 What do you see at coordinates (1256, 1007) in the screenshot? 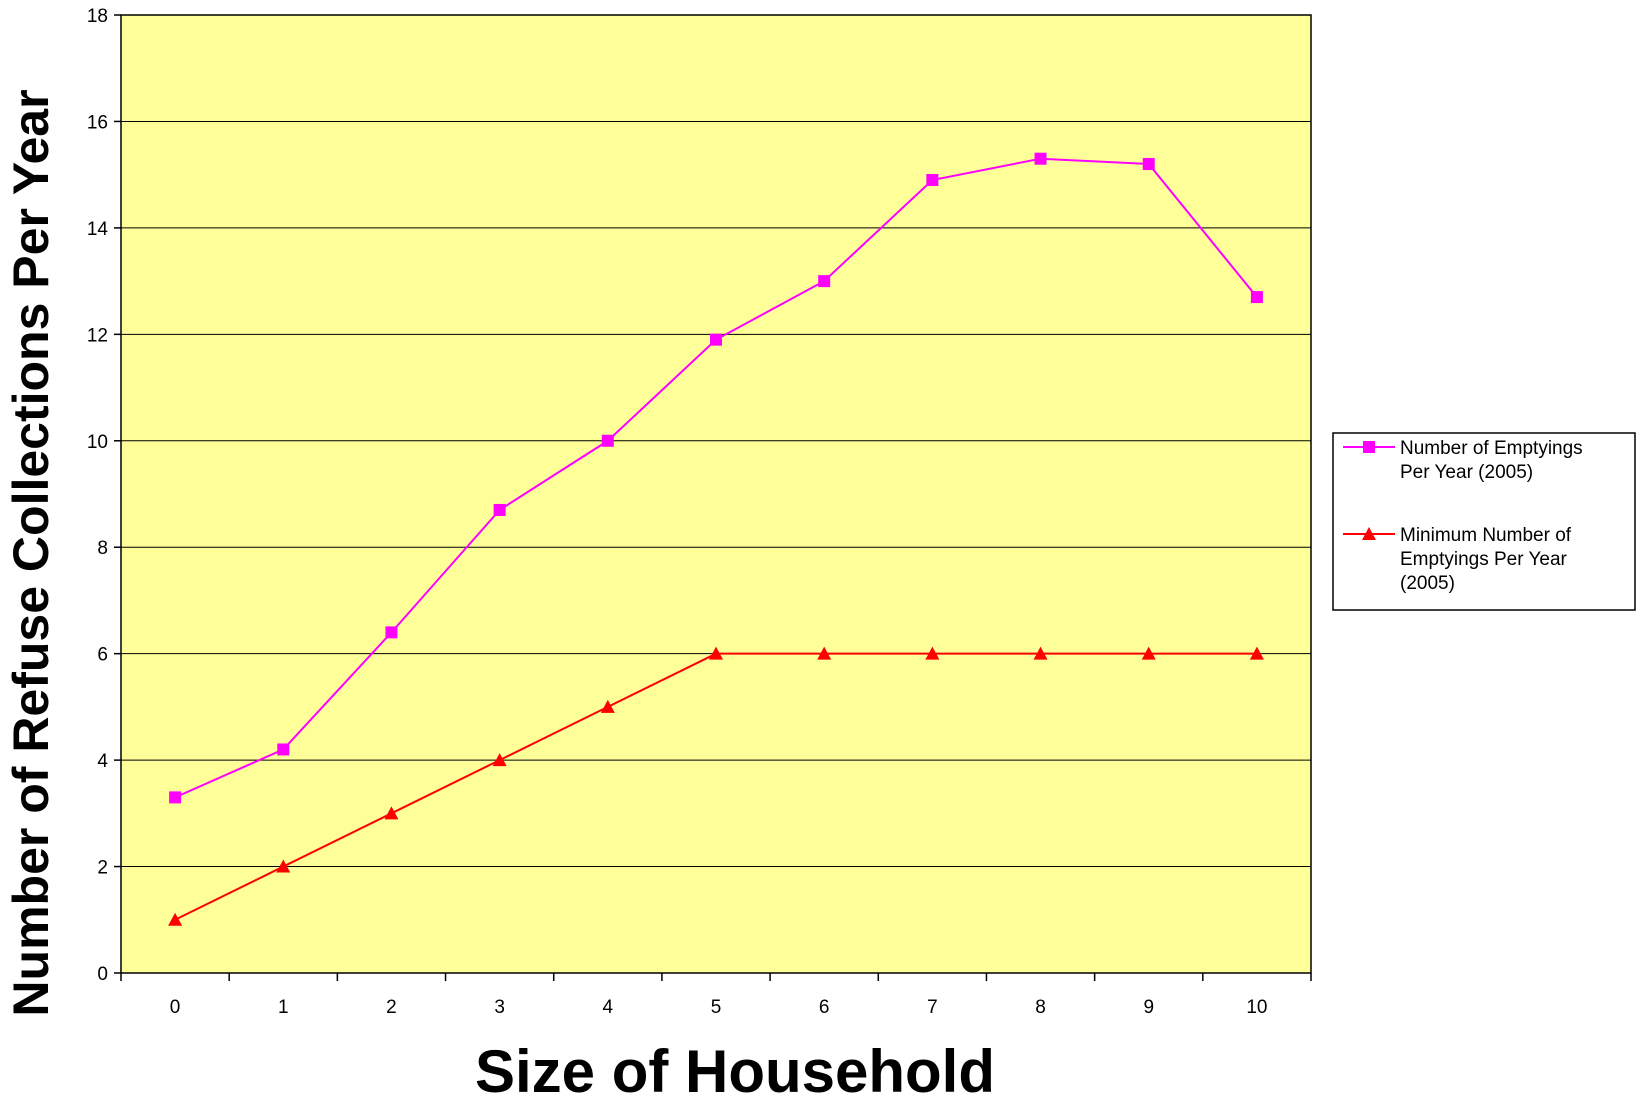
I see `x-tick-label: 10` at bounding box center [1256, 1007].